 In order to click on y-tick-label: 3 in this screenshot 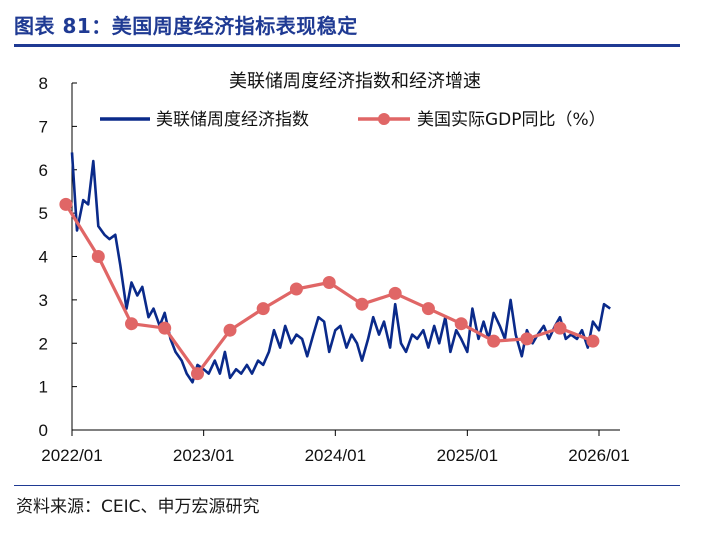, I will do `click(43, 300)`.